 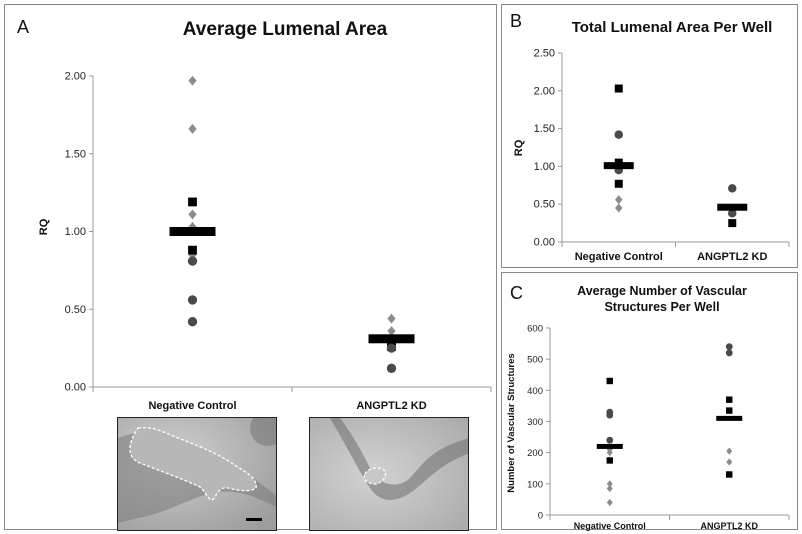 What do you see at coordinates (662, 307) in the screenshot?
I see `chart-title-line-2: Structures Per Well` at bounding box center [662, 307].